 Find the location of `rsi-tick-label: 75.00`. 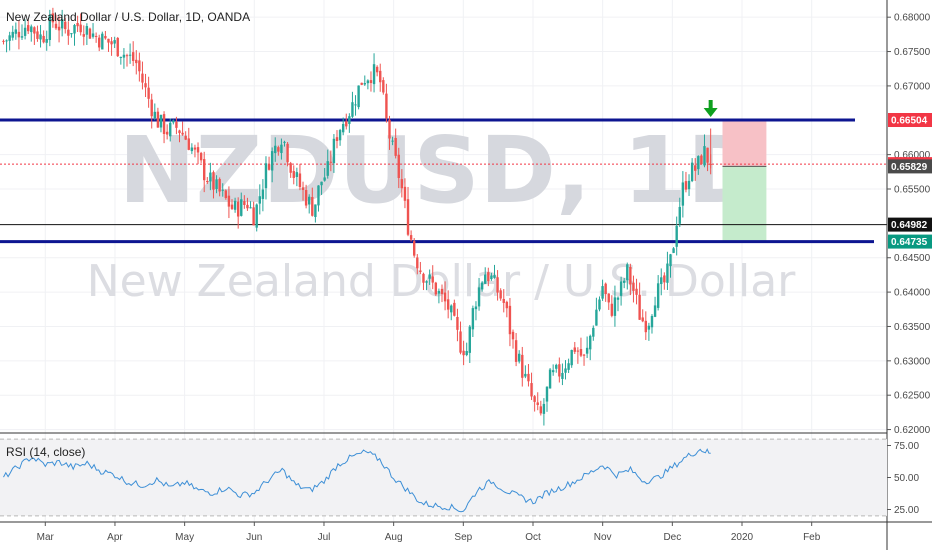

rsi-tick-label: 75.00 is located at coordinates (906, 446).